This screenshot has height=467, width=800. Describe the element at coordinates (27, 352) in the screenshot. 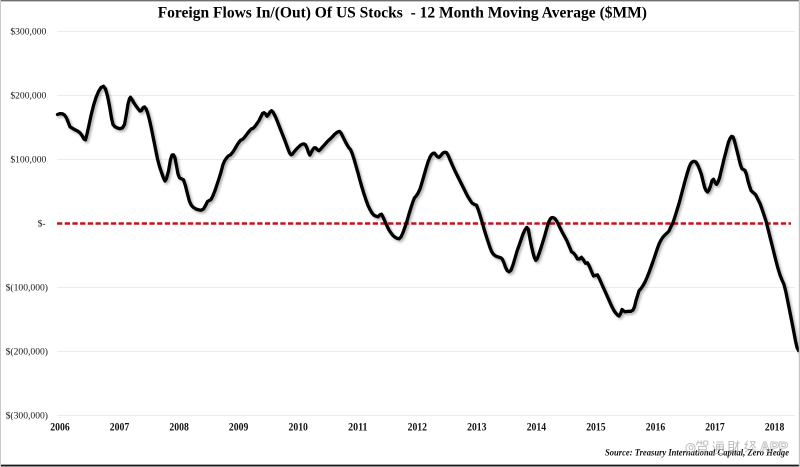

I see `svg-text: $(200,000)` at that location.